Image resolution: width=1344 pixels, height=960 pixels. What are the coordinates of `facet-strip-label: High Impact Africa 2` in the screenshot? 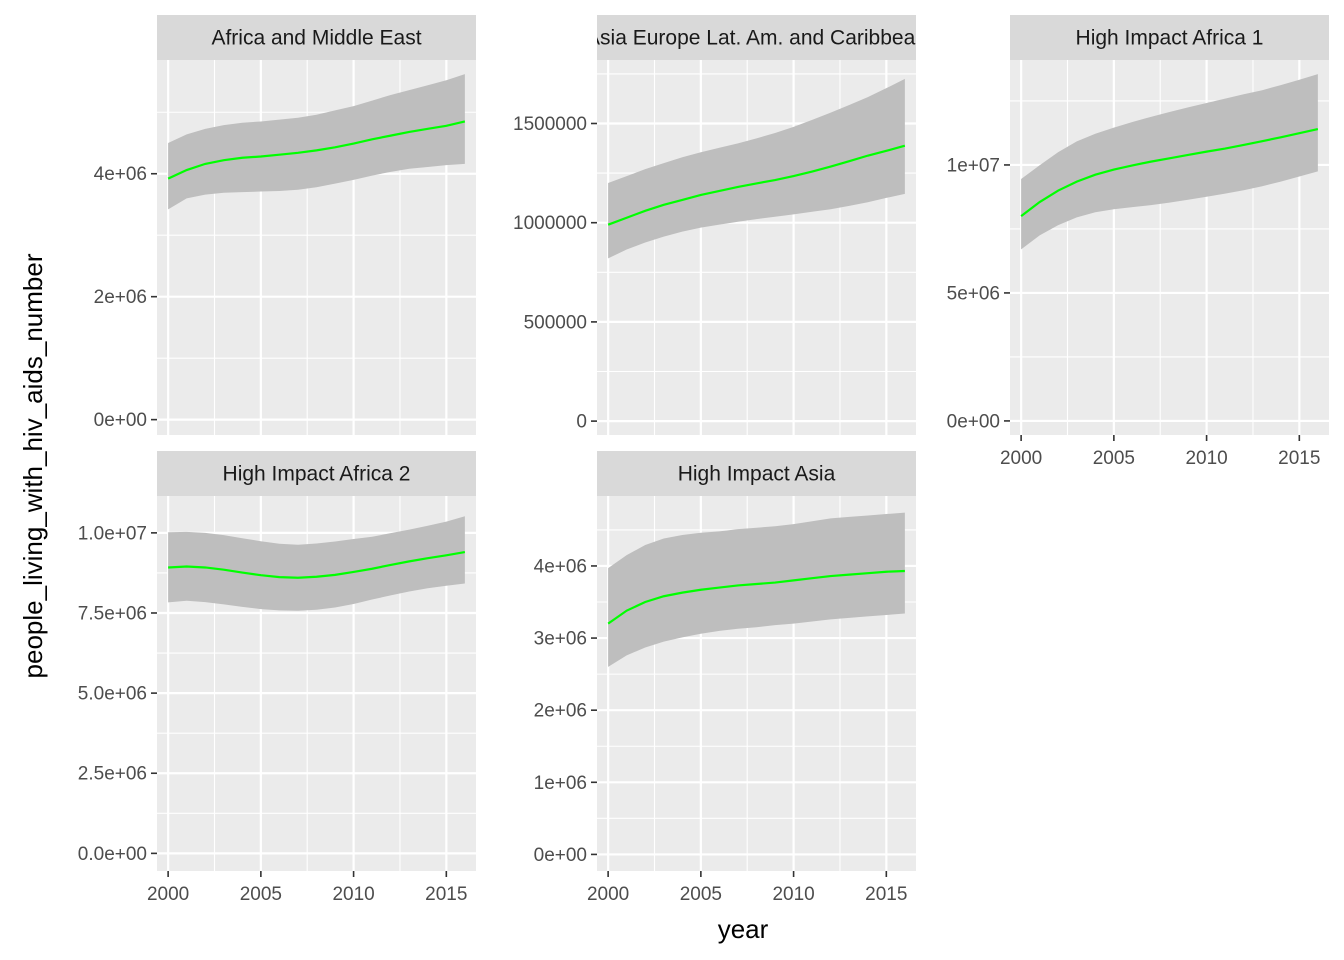 It's located at (317, 474).